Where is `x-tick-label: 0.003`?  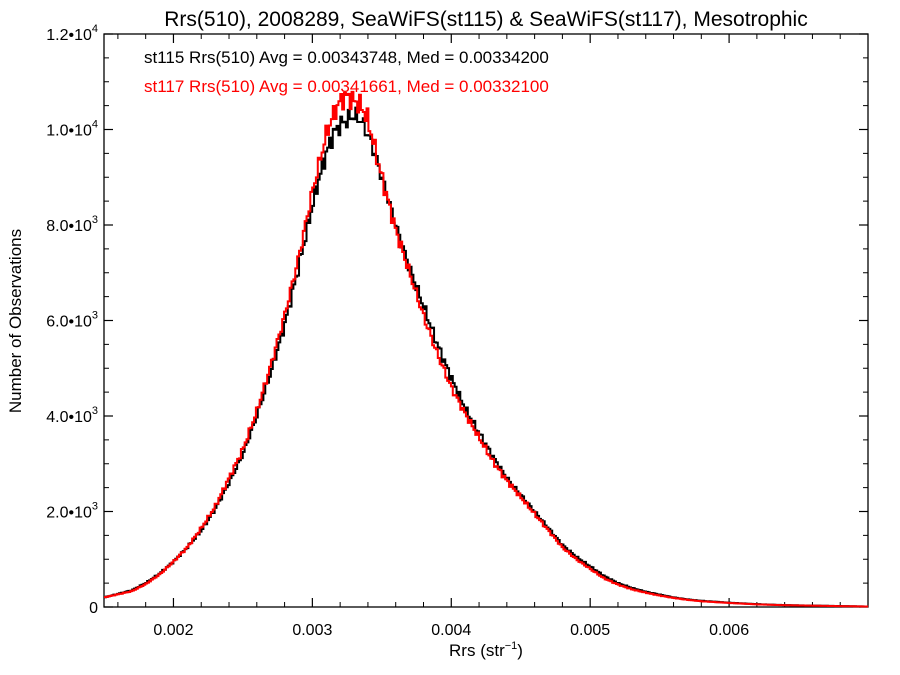
x-tick-label: 0.003 is located at coordinates (312, 630).